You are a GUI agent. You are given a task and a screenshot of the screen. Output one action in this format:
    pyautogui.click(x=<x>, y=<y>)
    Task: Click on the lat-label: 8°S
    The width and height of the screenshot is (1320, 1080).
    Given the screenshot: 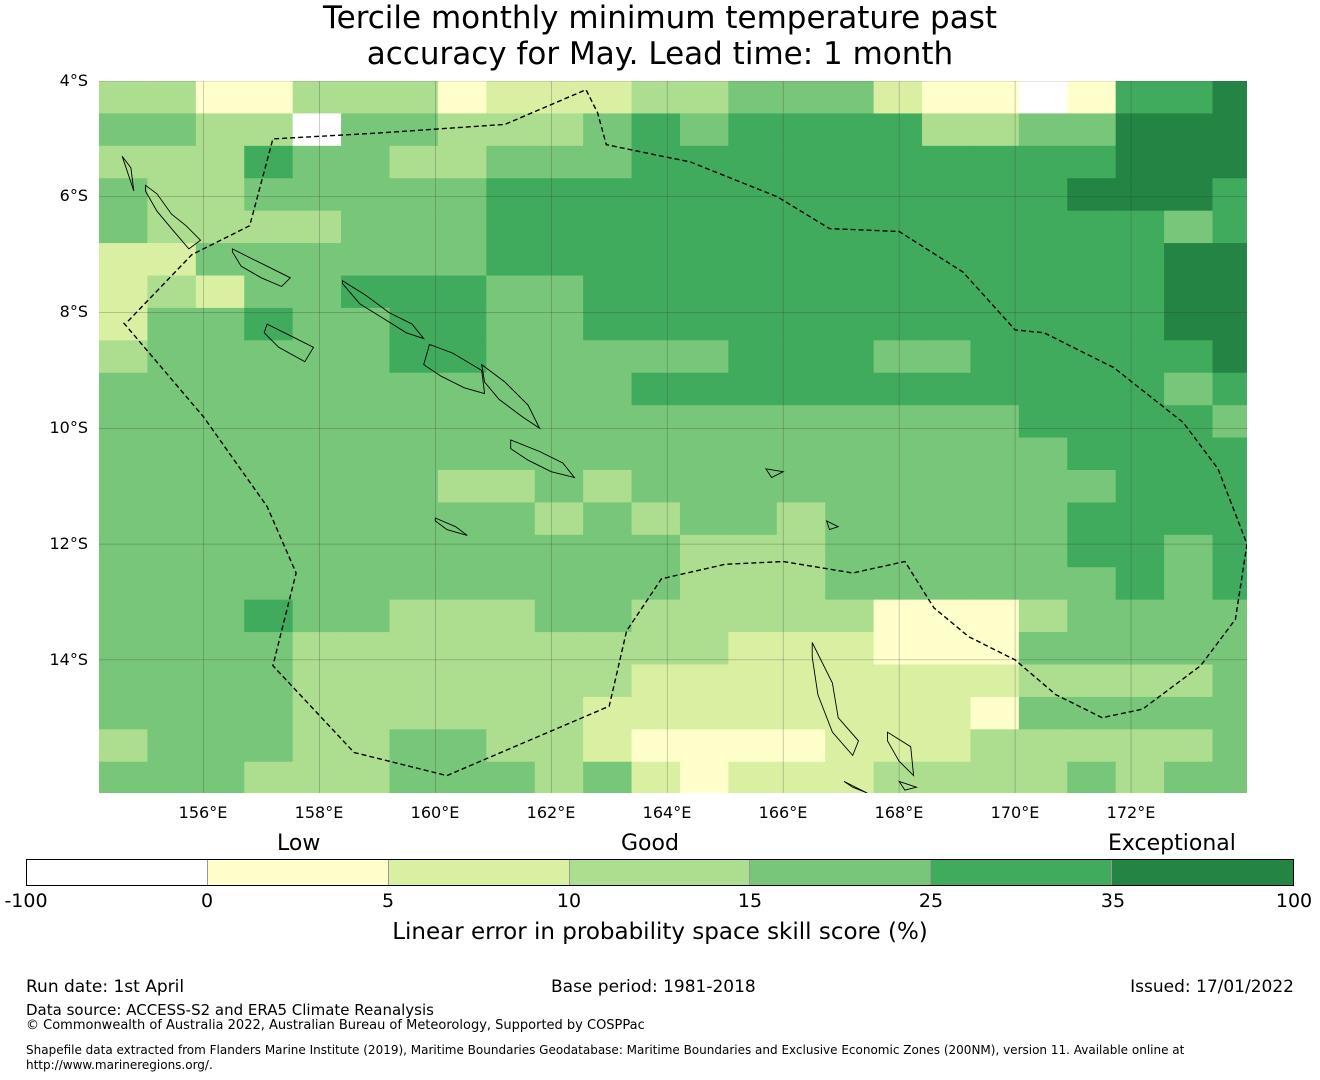 What is the action you would take?
    pyautogui.click(x=73, y=311)
    